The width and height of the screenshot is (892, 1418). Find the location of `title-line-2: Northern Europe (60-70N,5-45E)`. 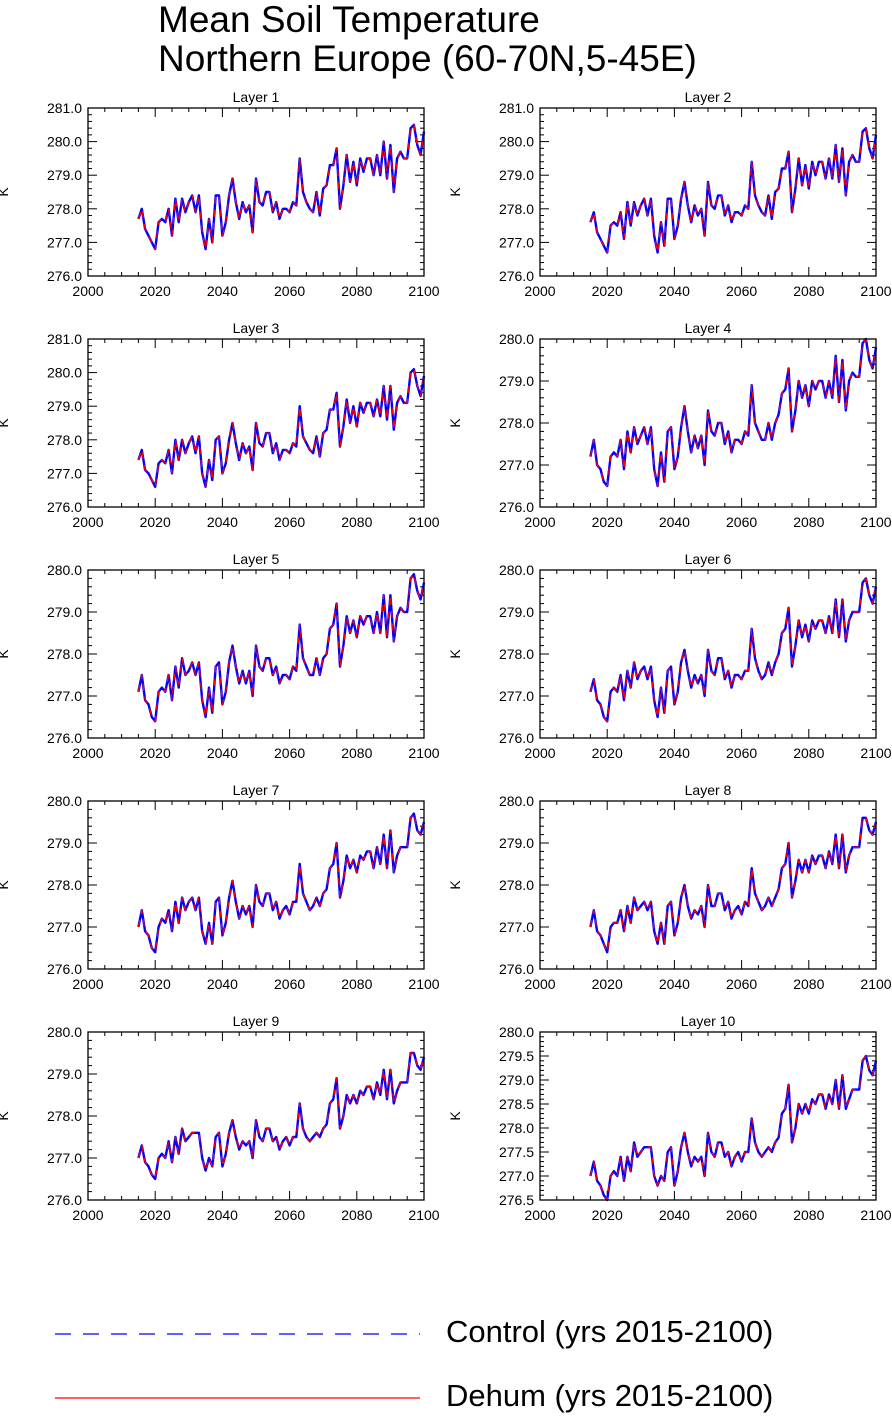

title-line-2: Northern Europe (60-70N,5-45E) is located at coordinates (427, 58).